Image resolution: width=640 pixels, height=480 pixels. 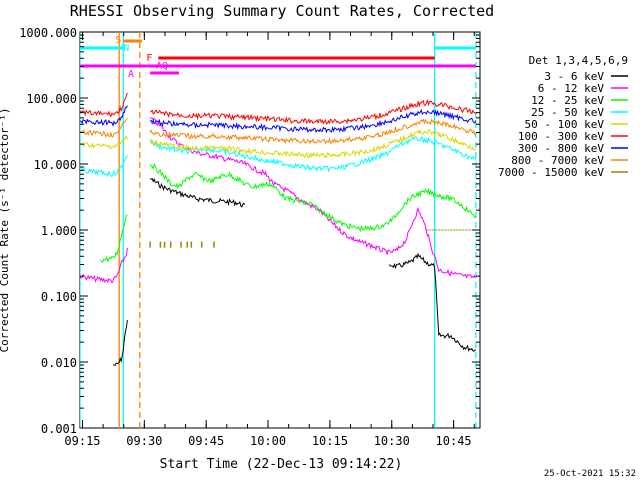 I want to click on legend-label-4: 50 - 100 keV, so click(x=565, y=124).